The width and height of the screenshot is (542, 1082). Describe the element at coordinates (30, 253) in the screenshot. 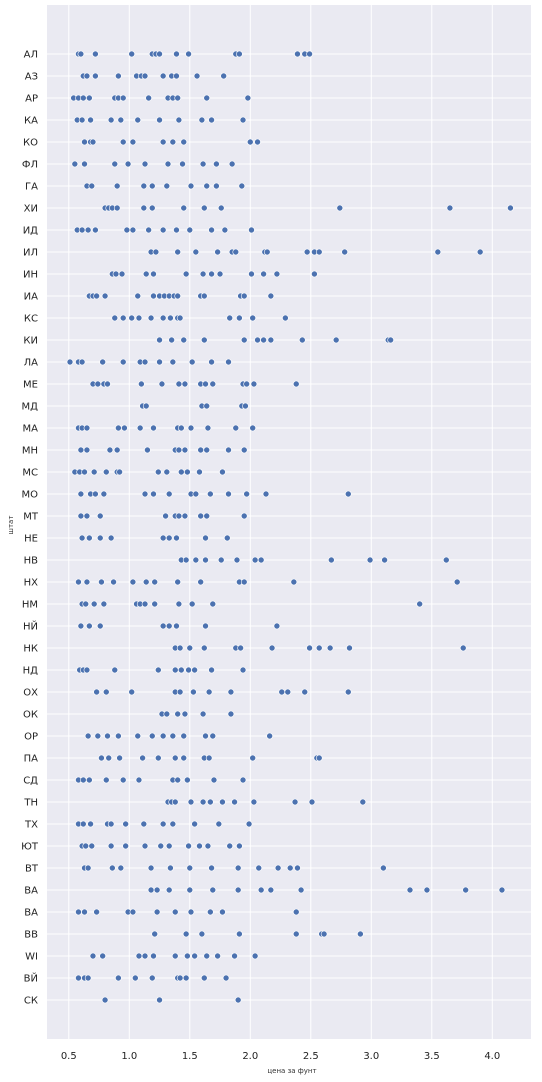

I see `y-tick-label: ИЛ` at that location.